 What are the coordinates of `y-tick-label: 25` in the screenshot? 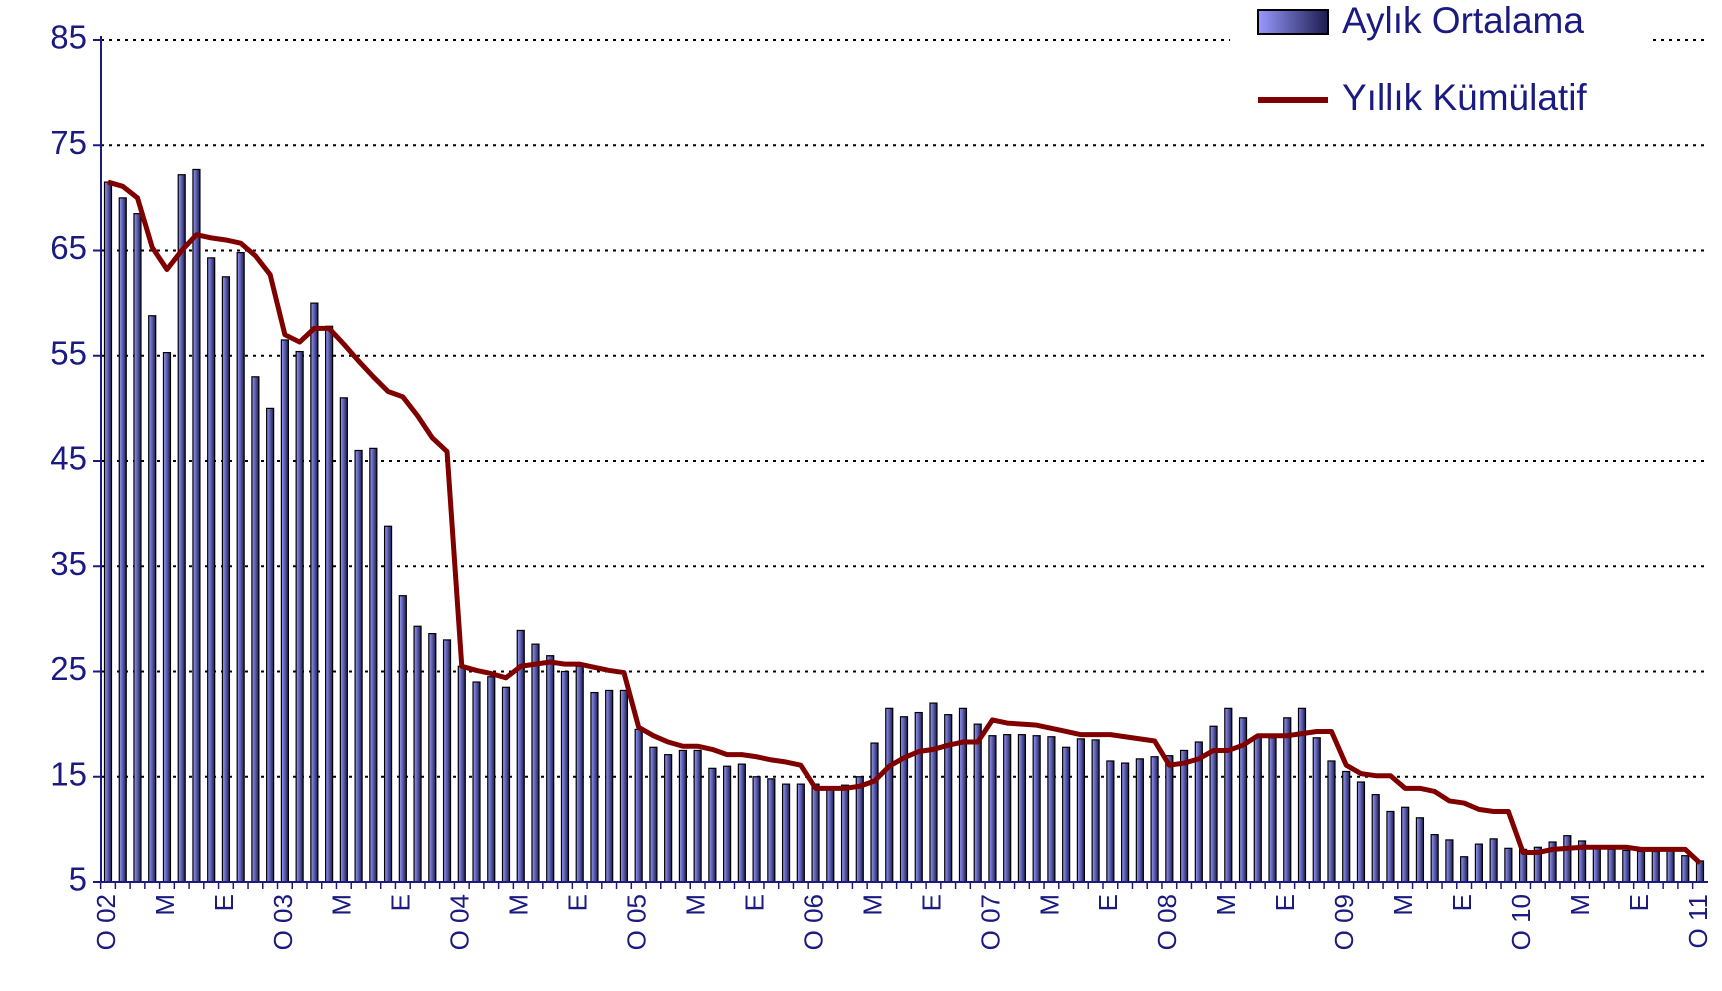 It's located at (68, 668).